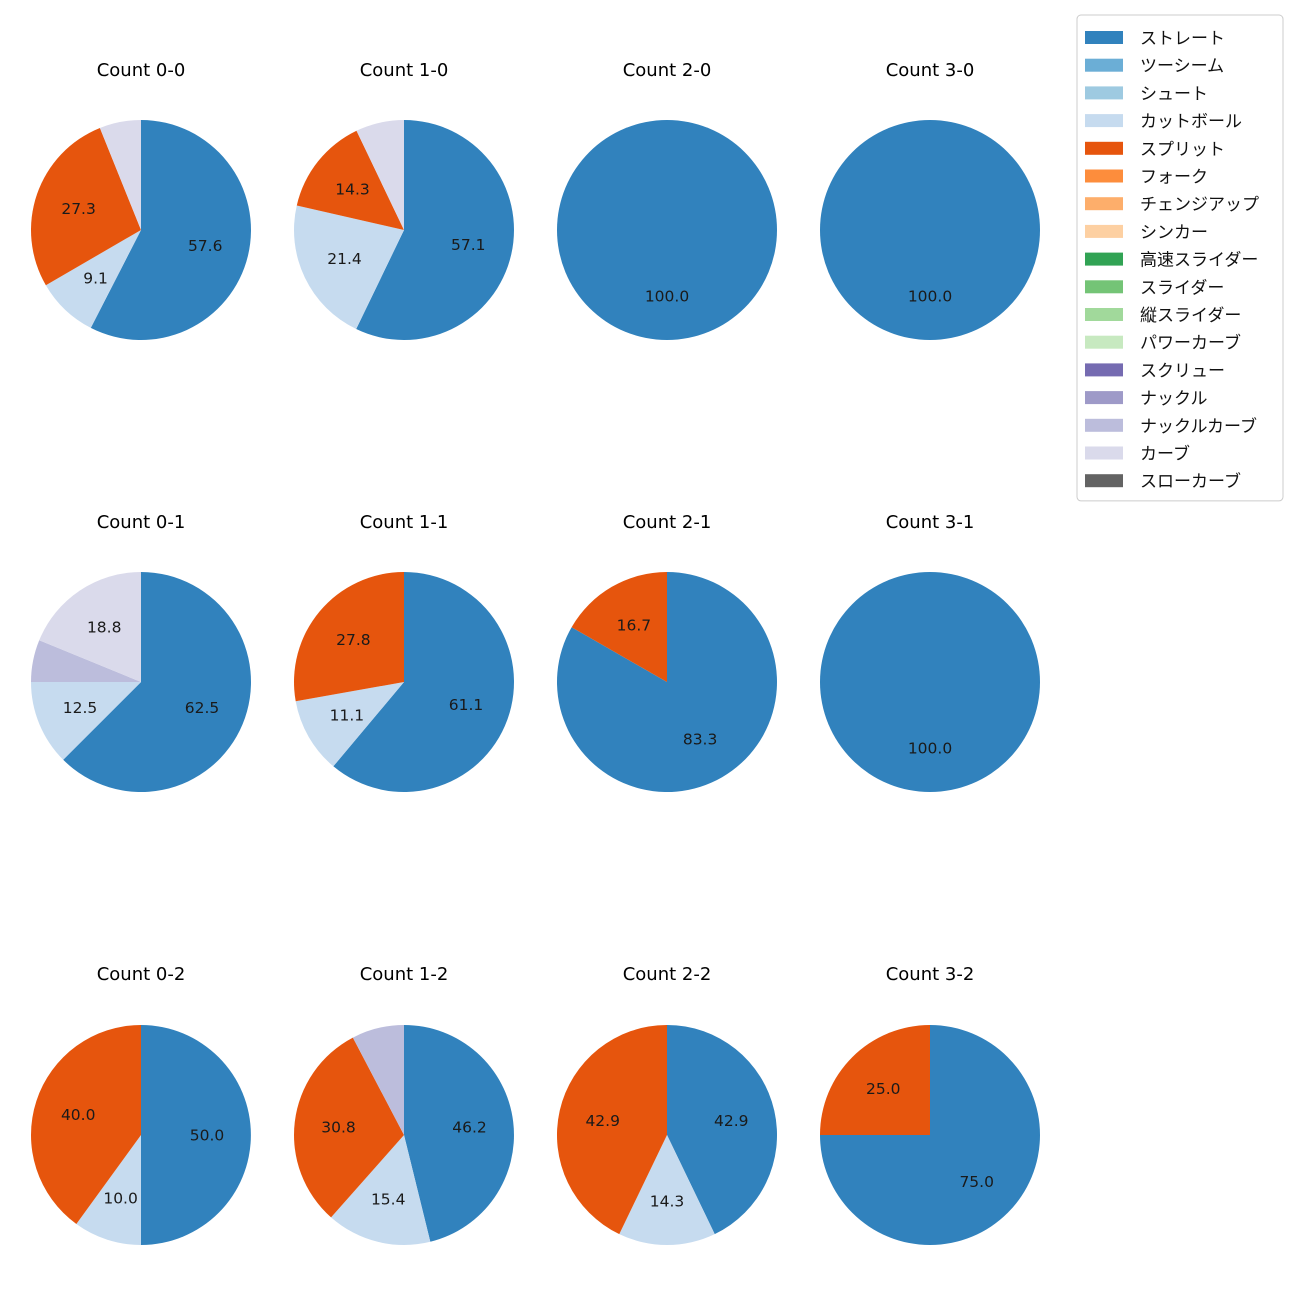 The height and width of the screenshot is (1300, 1300). What do you see at coordinates (104, 628) in the screenshot?
I see `slice-label: 18.8` at bounding box center [104, 628].